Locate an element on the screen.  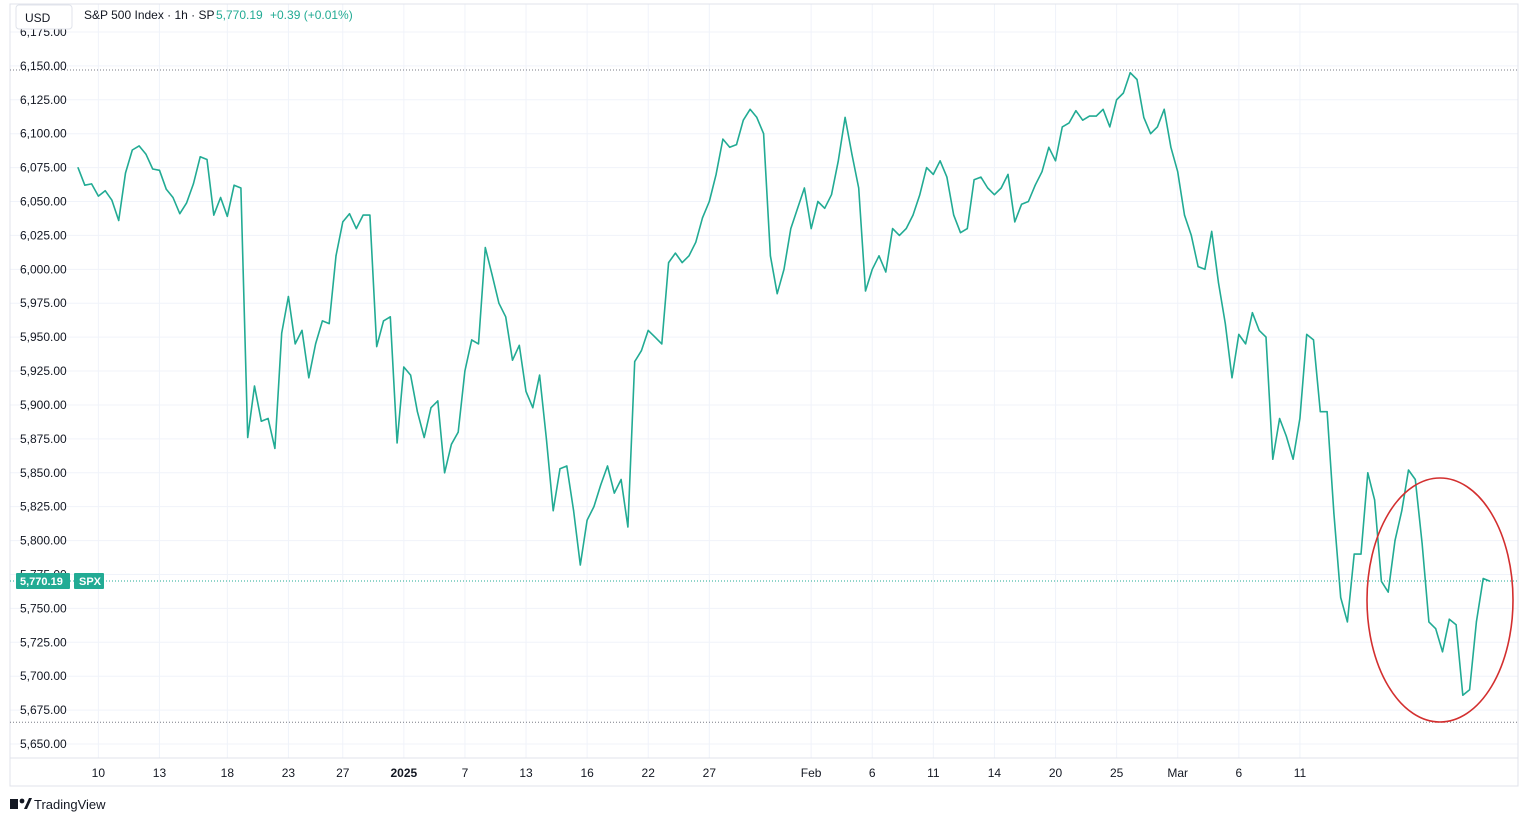
x-tick-label: 14 is located at coordinates (995, 773).